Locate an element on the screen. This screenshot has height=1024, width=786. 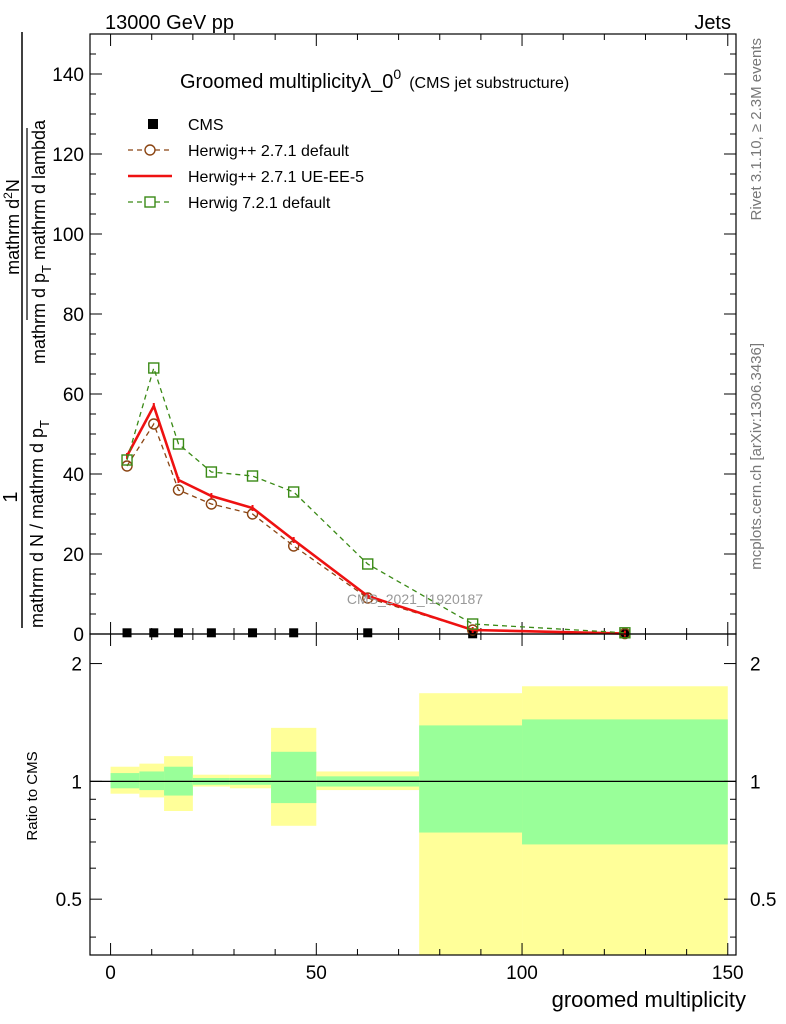
chart-subtitle: (CMS jet substructure) is located at coordinates (489, 83).